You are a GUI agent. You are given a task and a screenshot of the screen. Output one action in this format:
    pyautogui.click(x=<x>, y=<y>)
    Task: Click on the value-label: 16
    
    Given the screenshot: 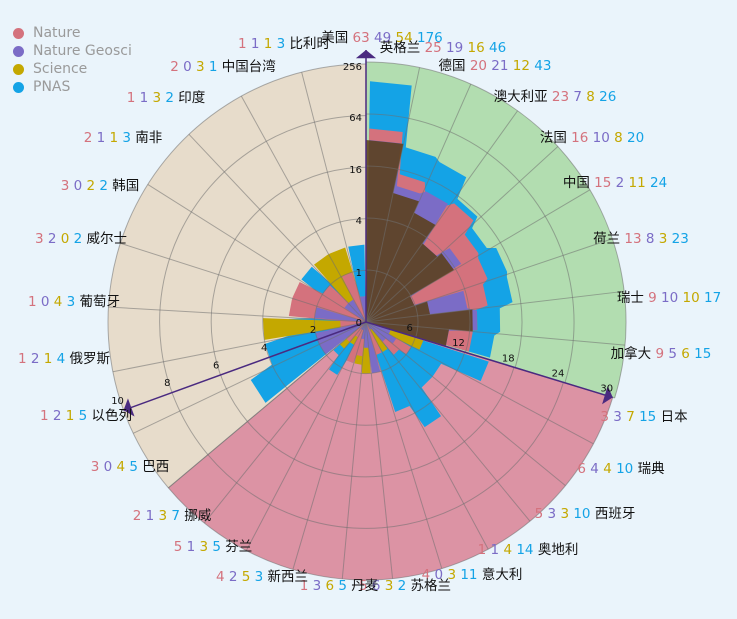 What is the action you would take?
    pyautogui.click(x=473, y=48)
    